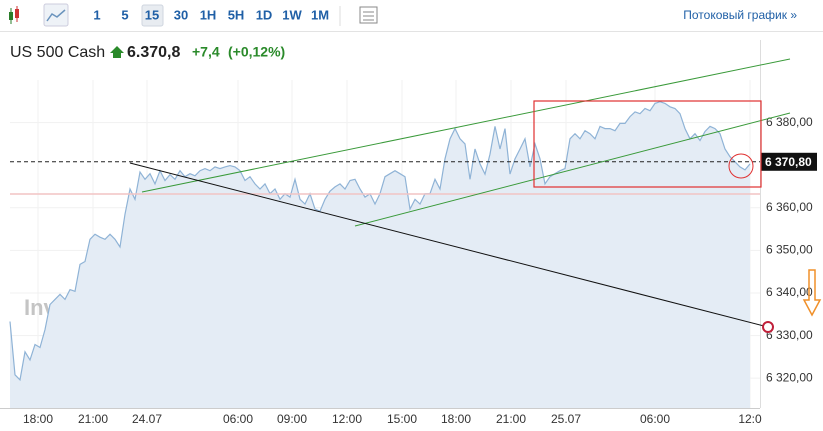 This screenshot has width=823, height=431. Describe the element at coordinates (750, 419) in the screenshot. I see `x-tick-label: 12:0` at that location.